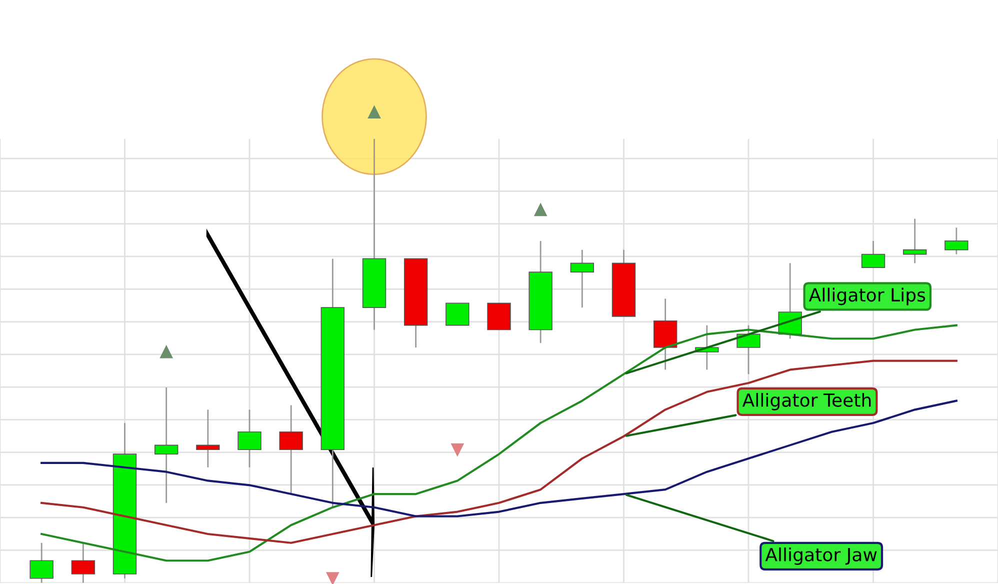  Describe the element at coordinates (821, 556) in the screenshot. I see `text: Alligator Jaw` at that location.